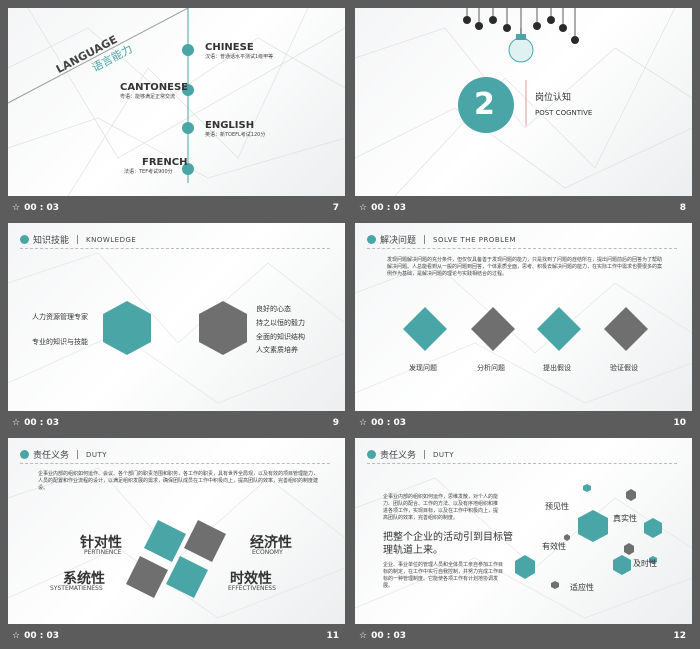  Describe the element at coordinates (78, 239) in the screenshot. I see `slide-header: 知识技能 KNOWLEDGE` at that location.